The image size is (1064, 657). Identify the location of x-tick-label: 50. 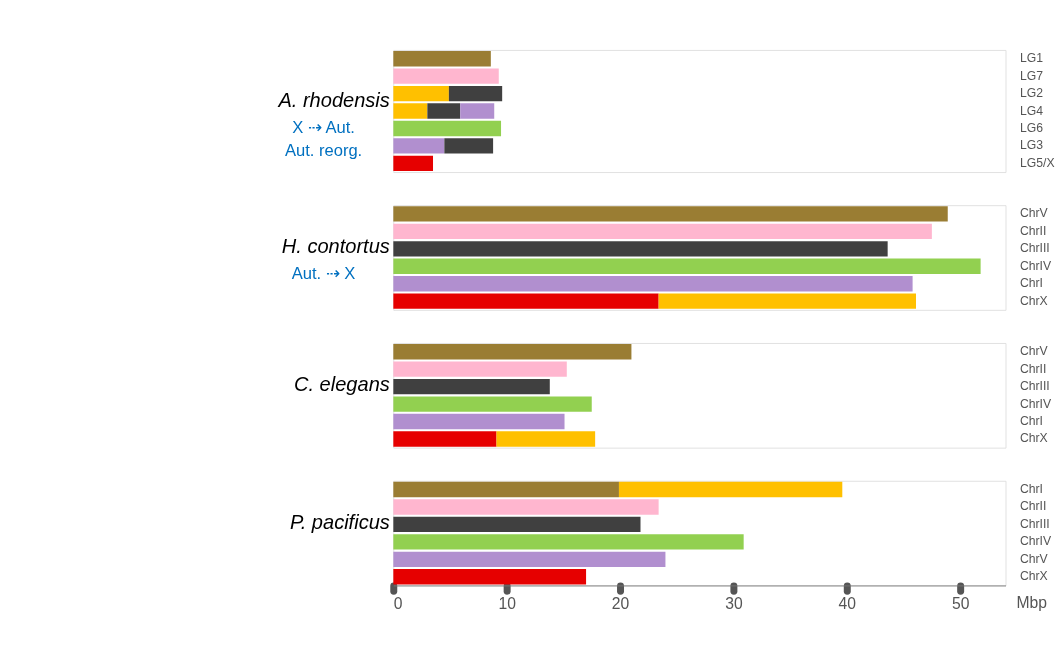
(960, 603).